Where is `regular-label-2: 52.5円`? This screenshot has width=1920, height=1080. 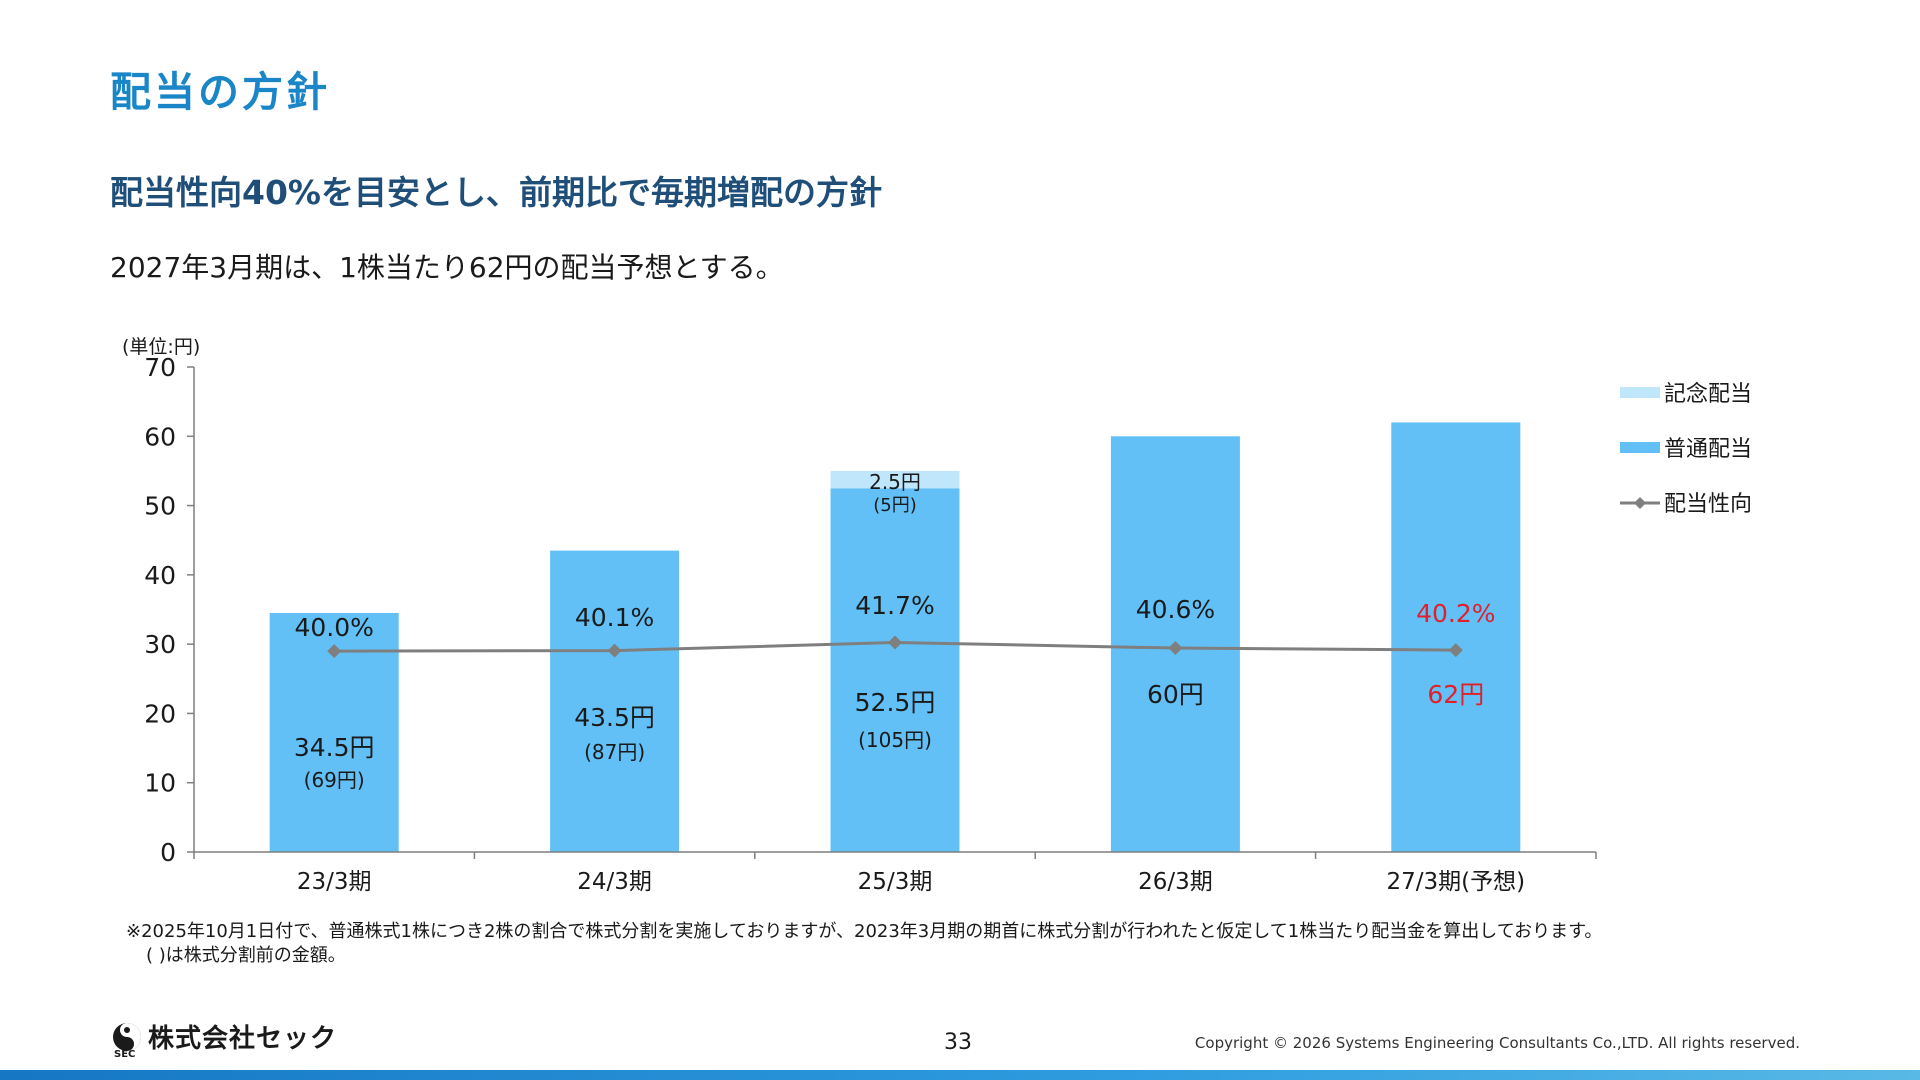 regular-label-2: 52.5円 is located at coordinates (895, 702).